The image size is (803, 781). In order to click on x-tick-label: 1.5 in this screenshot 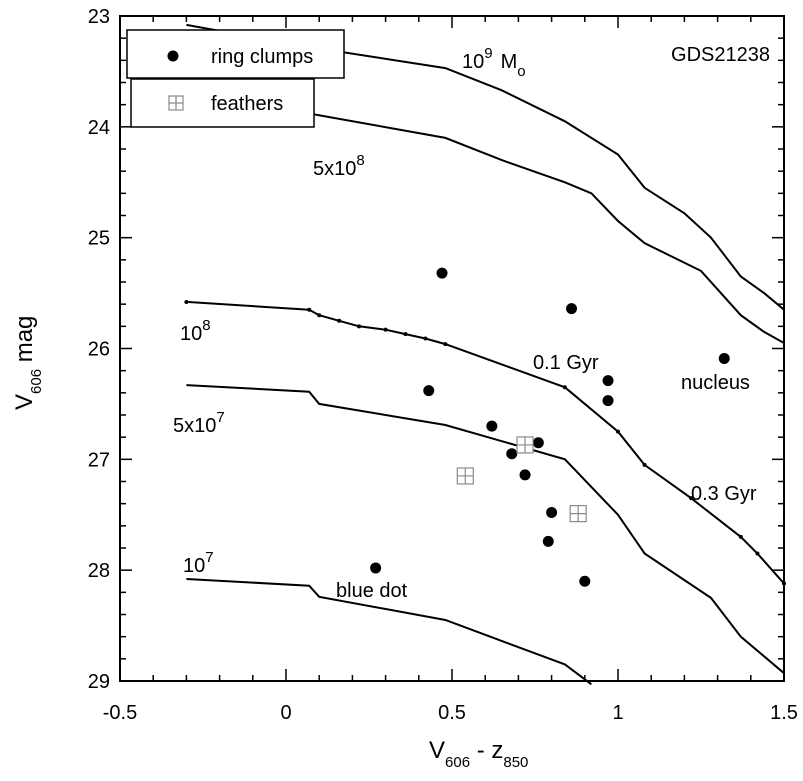, I will do `click(784, 713)`.